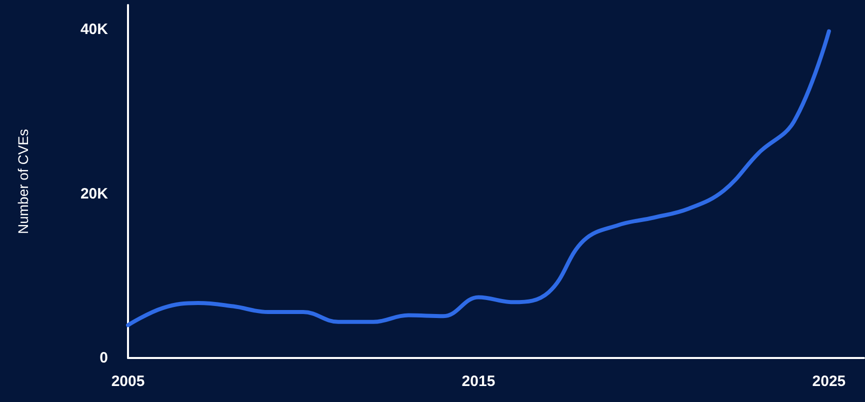 The image size is (865, 402). Describe the element at coordinates (479, 381) in the screenshot. I see `x-tick-label: 2015` at that location.